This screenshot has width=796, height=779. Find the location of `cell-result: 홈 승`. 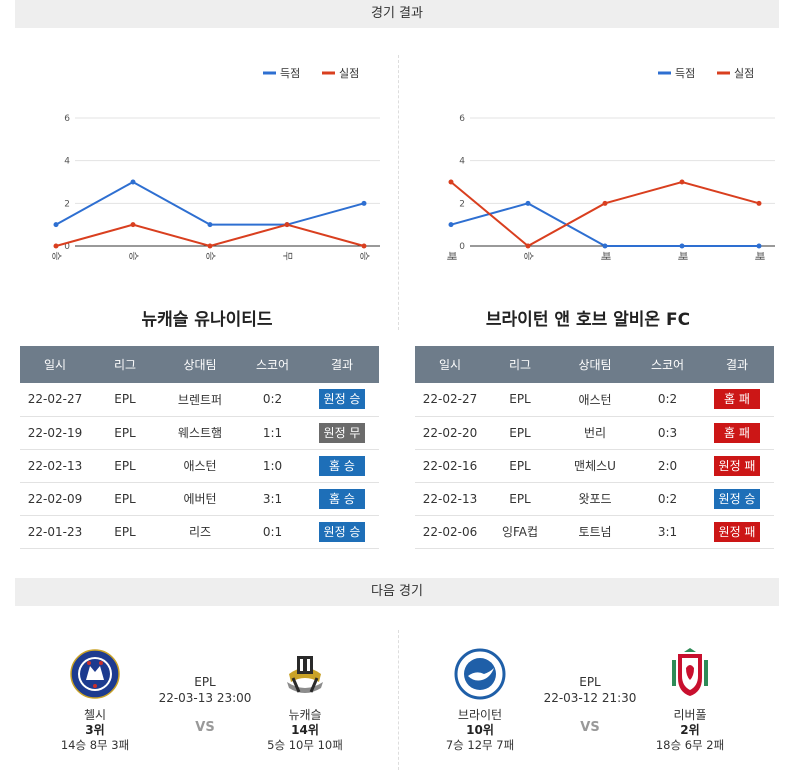

cell-result: 홈 승 is located at coordinates (342, 499).